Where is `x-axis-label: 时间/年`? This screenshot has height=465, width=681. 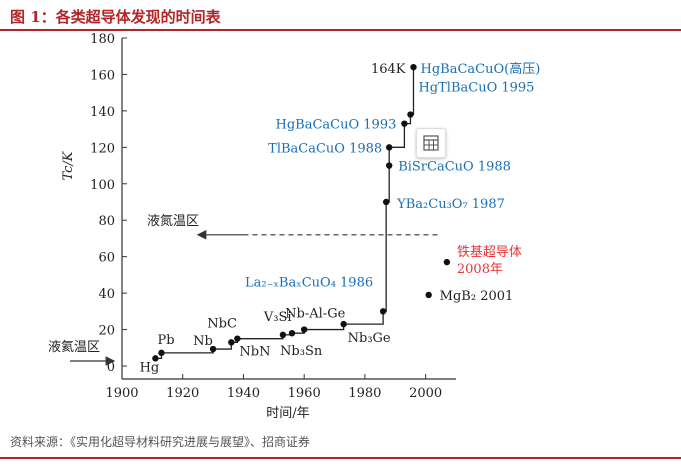 x-axis-label: 时间/年 is located at coordinates (287, 413).